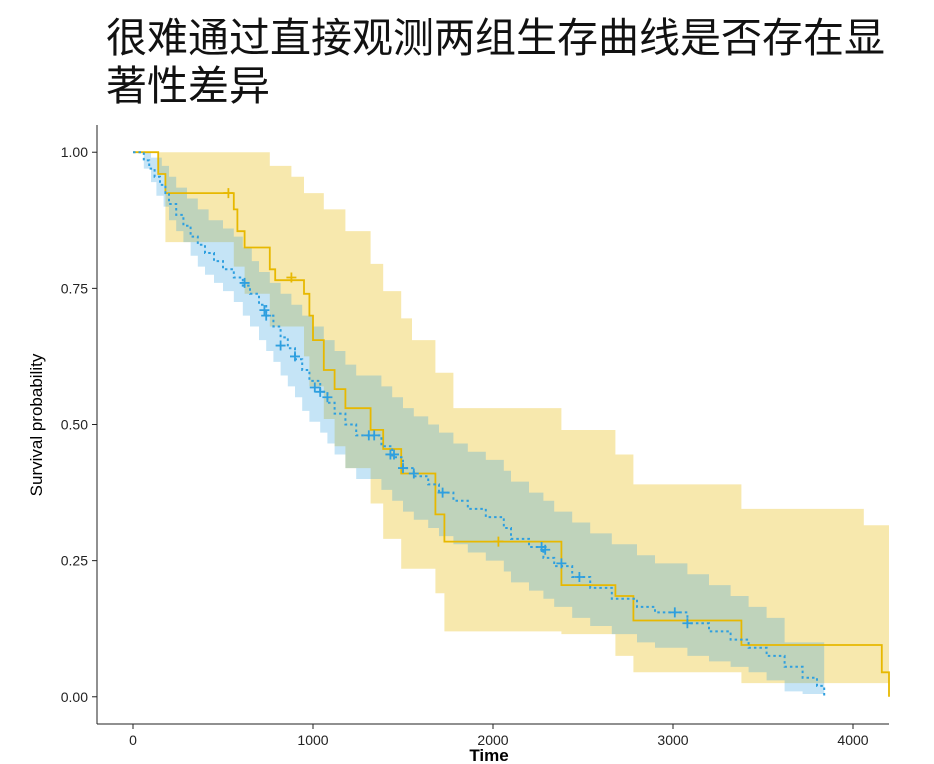 The width and height of the screenshot is (934, 764). Describe the element at coordinates (495, 62) in the screenshot. I see `page-title: 很难通过直接观测两组生存曲线是否存在显著性差异` at that location.